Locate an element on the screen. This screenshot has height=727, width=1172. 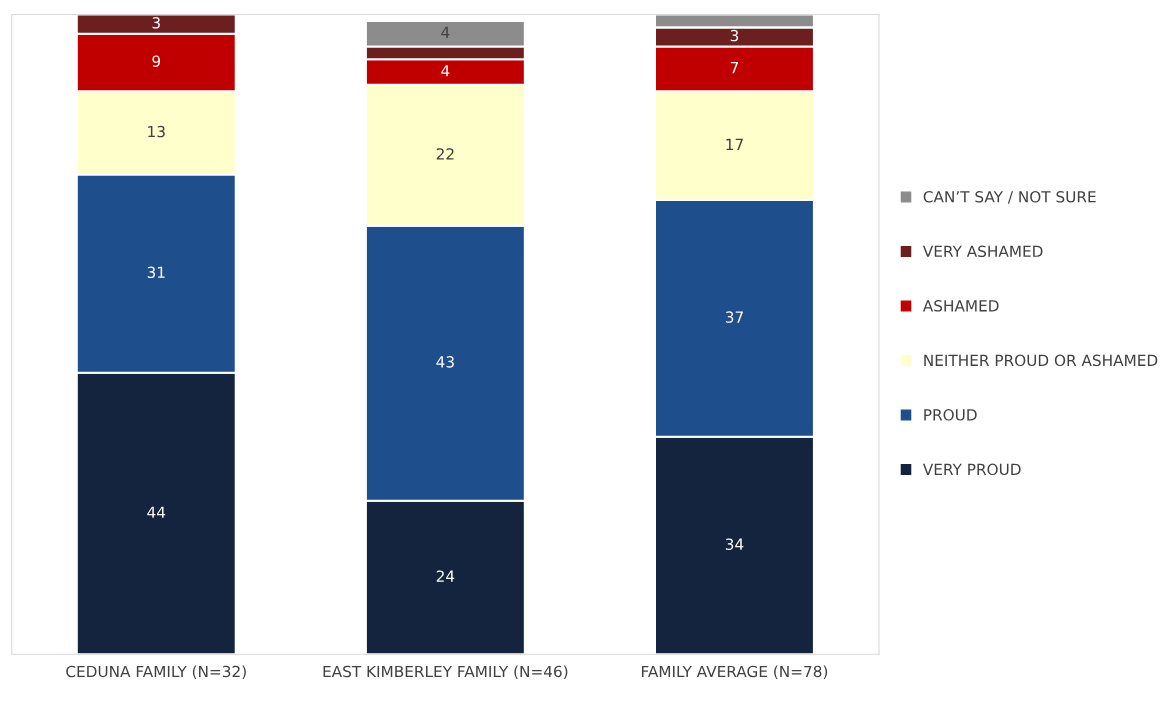
data-label: 43 is located at coordinates (445, 362).